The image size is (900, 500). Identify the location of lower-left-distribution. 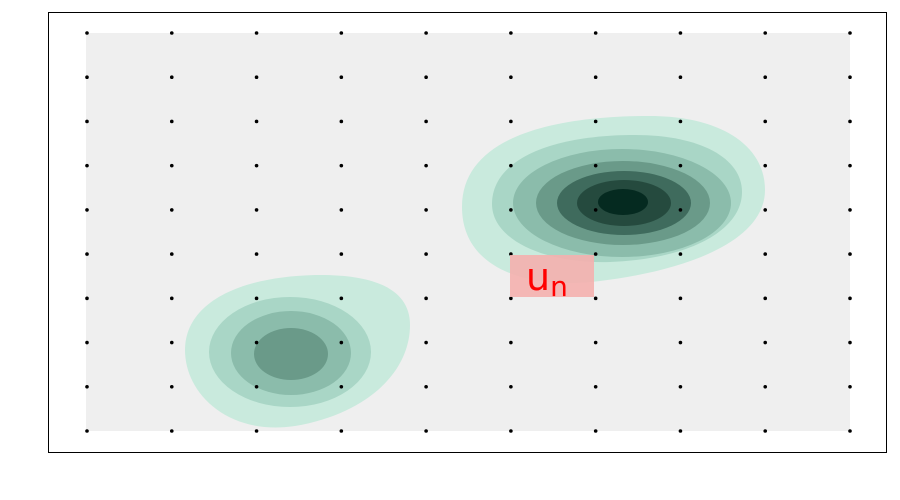
(297, 351).